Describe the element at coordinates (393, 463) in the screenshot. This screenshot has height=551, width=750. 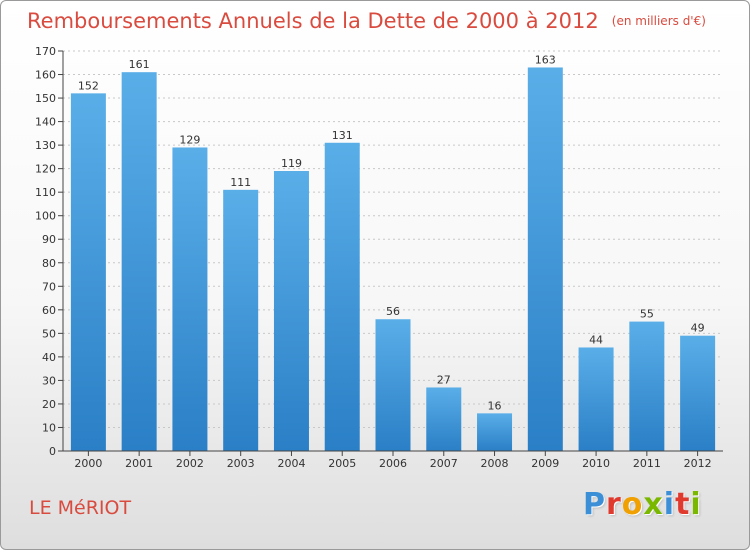
I see `x-tick-label-2006: 2006` at that location.